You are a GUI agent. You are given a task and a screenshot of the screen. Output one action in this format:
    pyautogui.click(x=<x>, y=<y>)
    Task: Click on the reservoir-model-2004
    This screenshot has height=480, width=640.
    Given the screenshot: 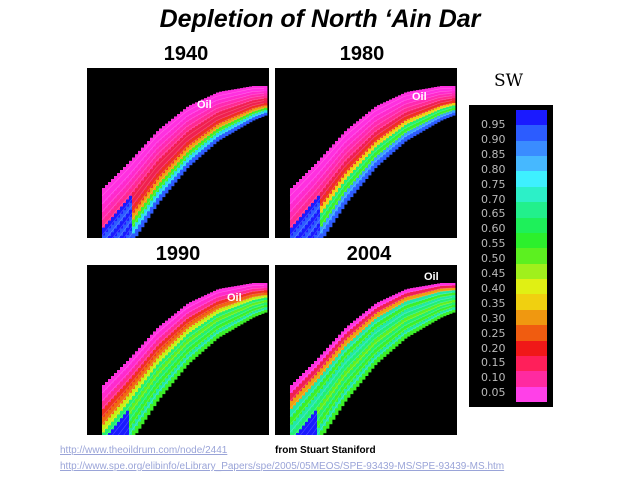 What is the action you would take?
    pyautogui.click(x=372, y=359)
    